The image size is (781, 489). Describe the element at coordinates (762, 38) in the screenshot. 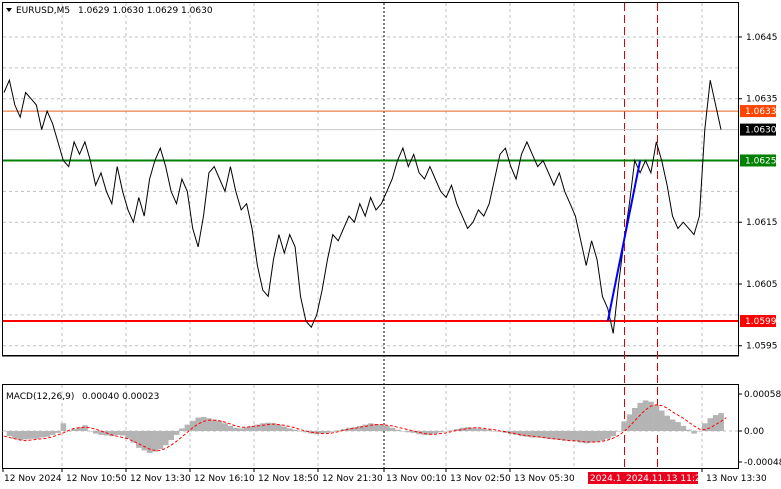

I see `price-tick-label: 1.0645` at that location.